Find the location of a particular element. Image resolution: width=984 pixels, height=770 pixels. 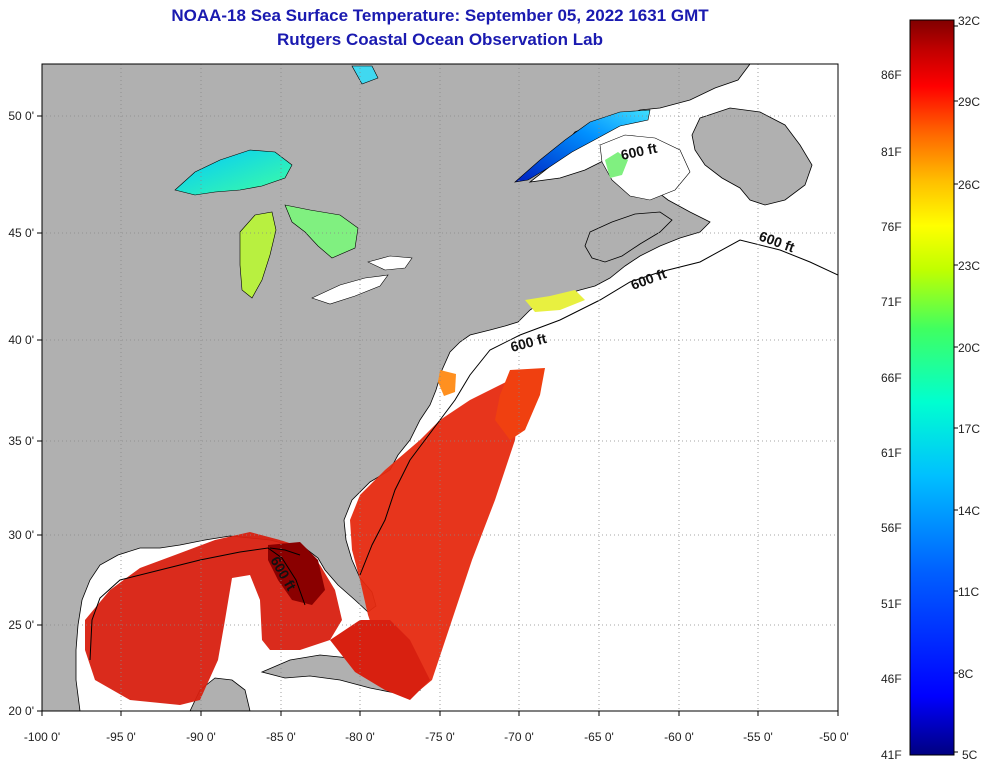

colorbar-c-label: 14C is located at coordinates (969, 511).